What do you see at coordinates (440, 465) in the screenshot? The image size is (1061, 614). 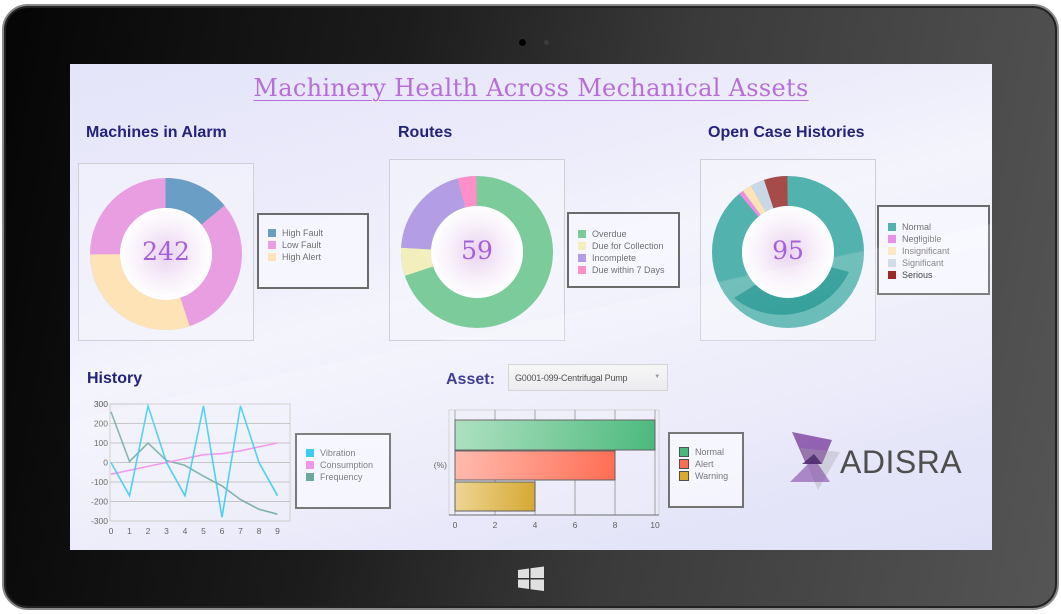 I see `bar-chart-ylabel: (%)` at bounding box center [440, 465].